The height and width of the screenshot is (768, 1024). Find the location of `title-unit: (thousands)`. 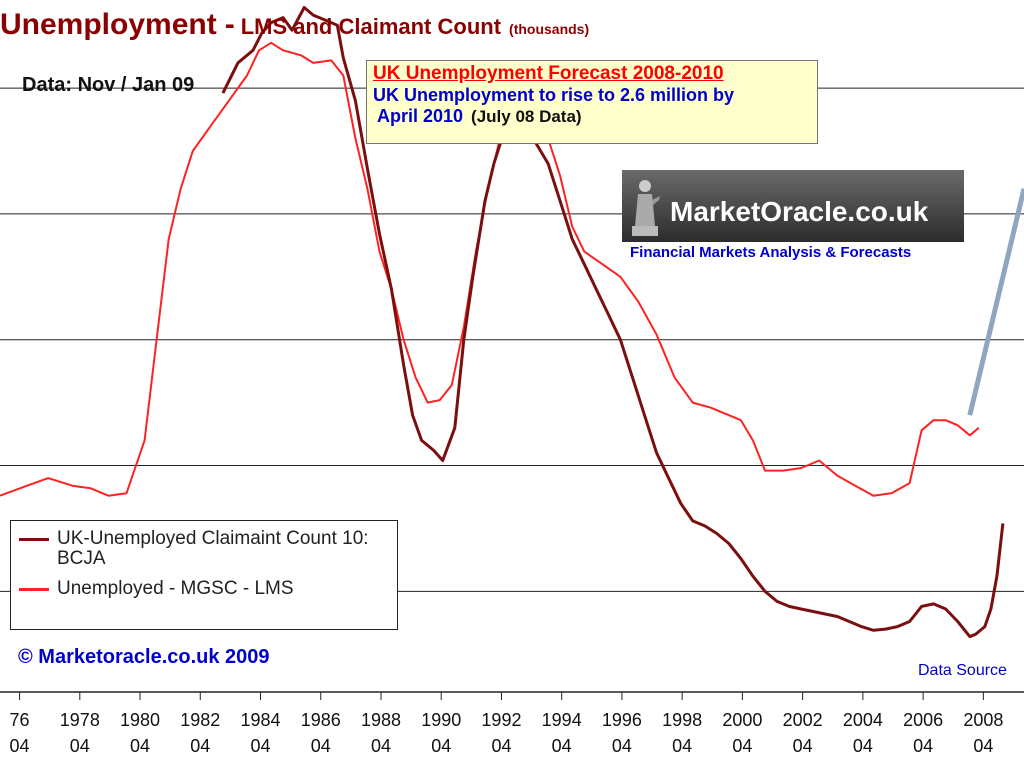

title-unit: (thousands) is located at coordinates (549, 29).